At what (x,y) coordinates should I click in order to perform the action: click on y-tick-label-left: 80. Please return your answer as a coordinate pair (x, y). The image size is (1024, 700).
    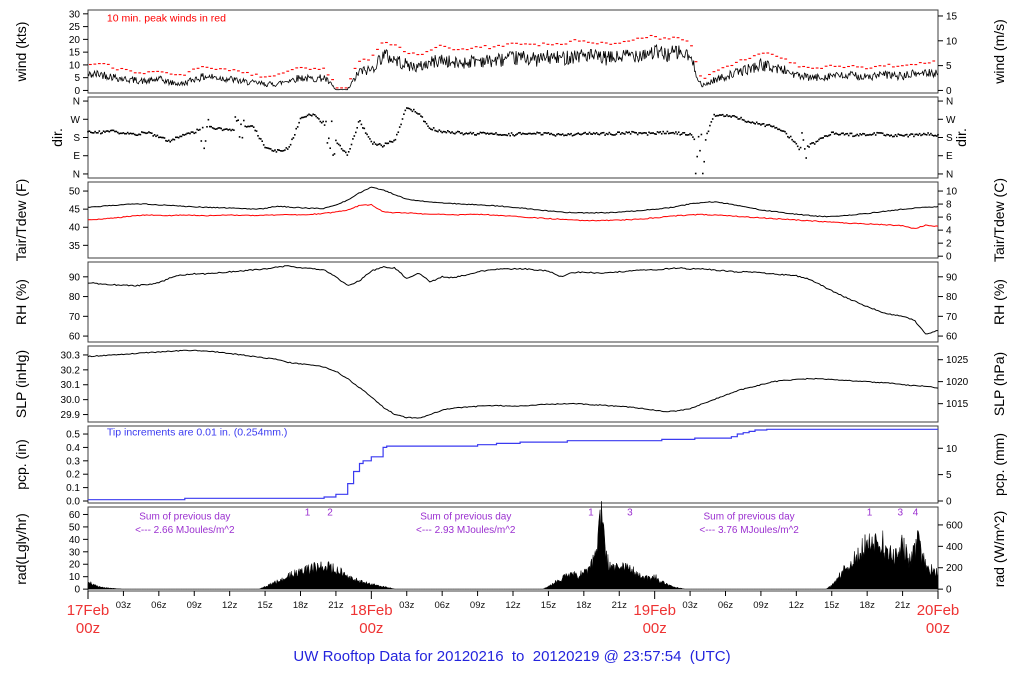
    Looking at the image, I should click on (75, 297).